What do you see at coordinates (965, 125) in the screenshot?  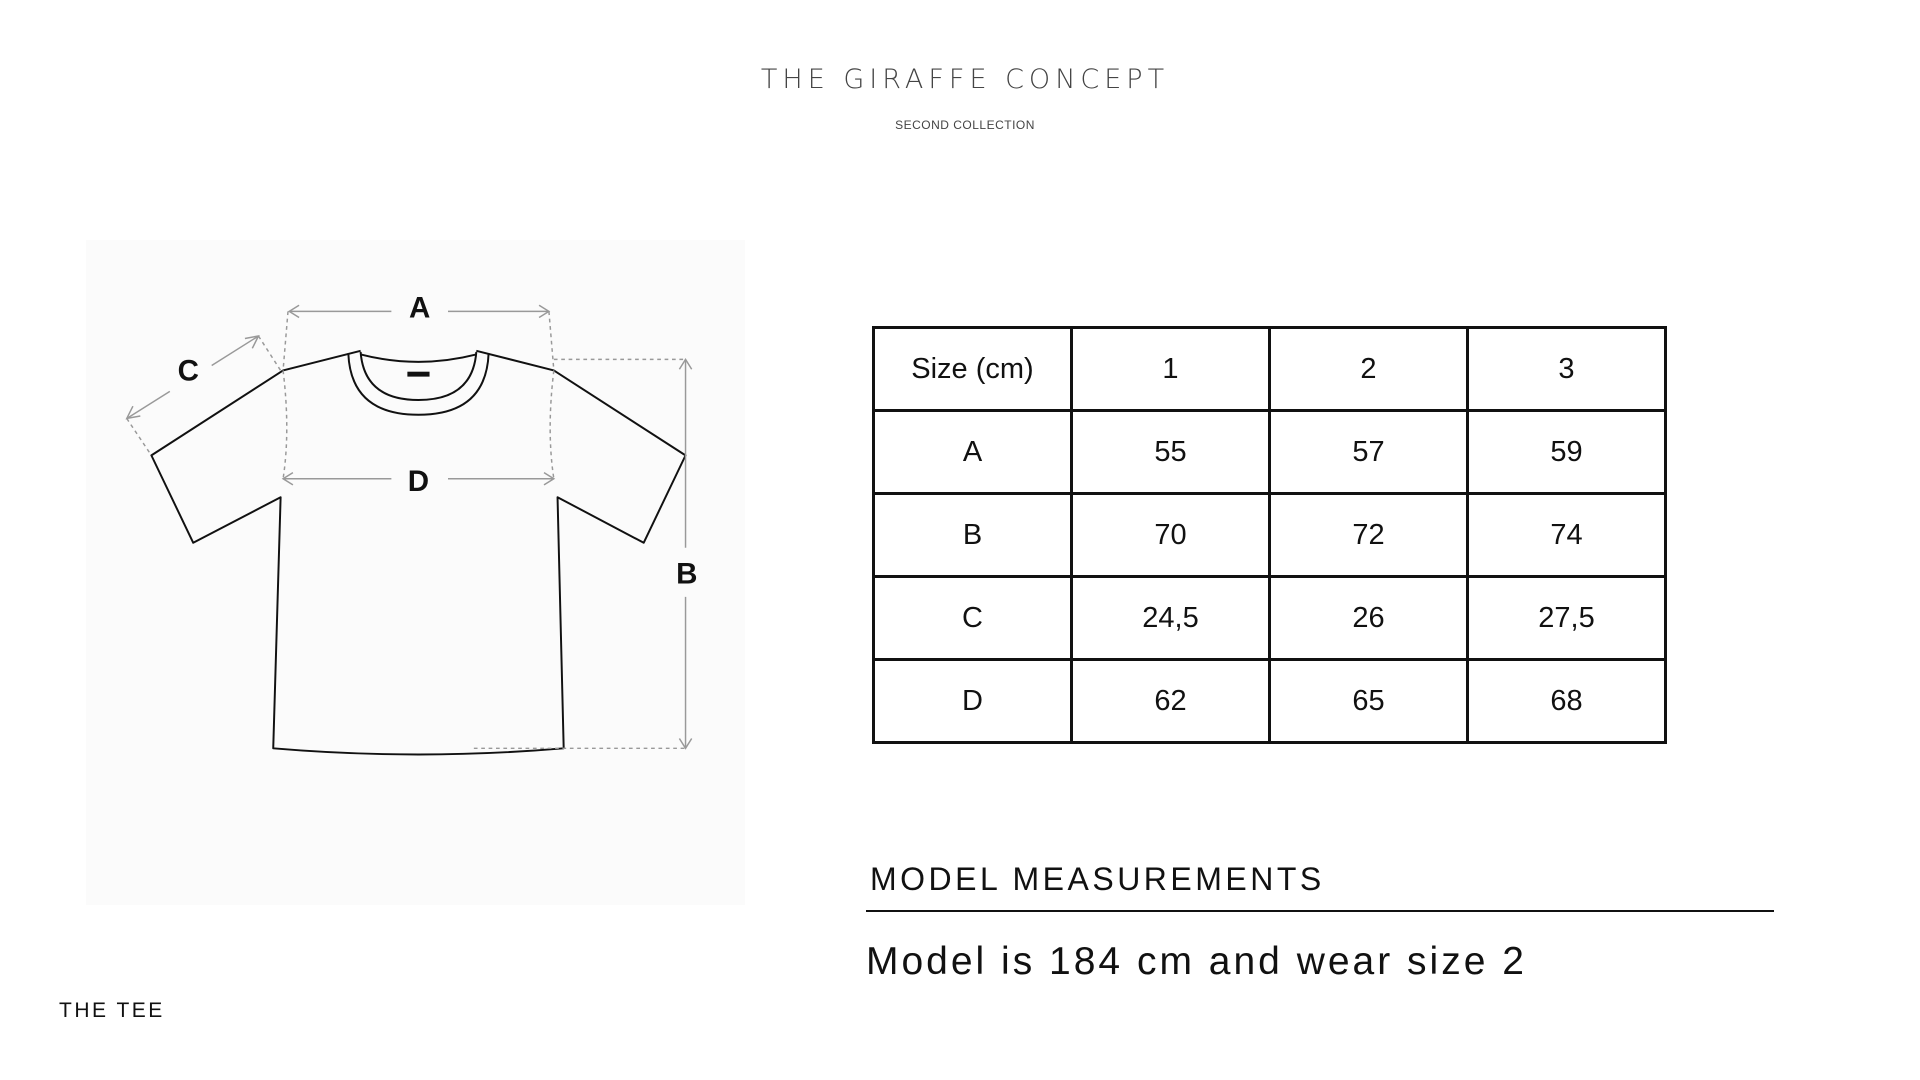 I see `collection-subtitle: SECOND COLLECTION` at bounding box center [965, 125].